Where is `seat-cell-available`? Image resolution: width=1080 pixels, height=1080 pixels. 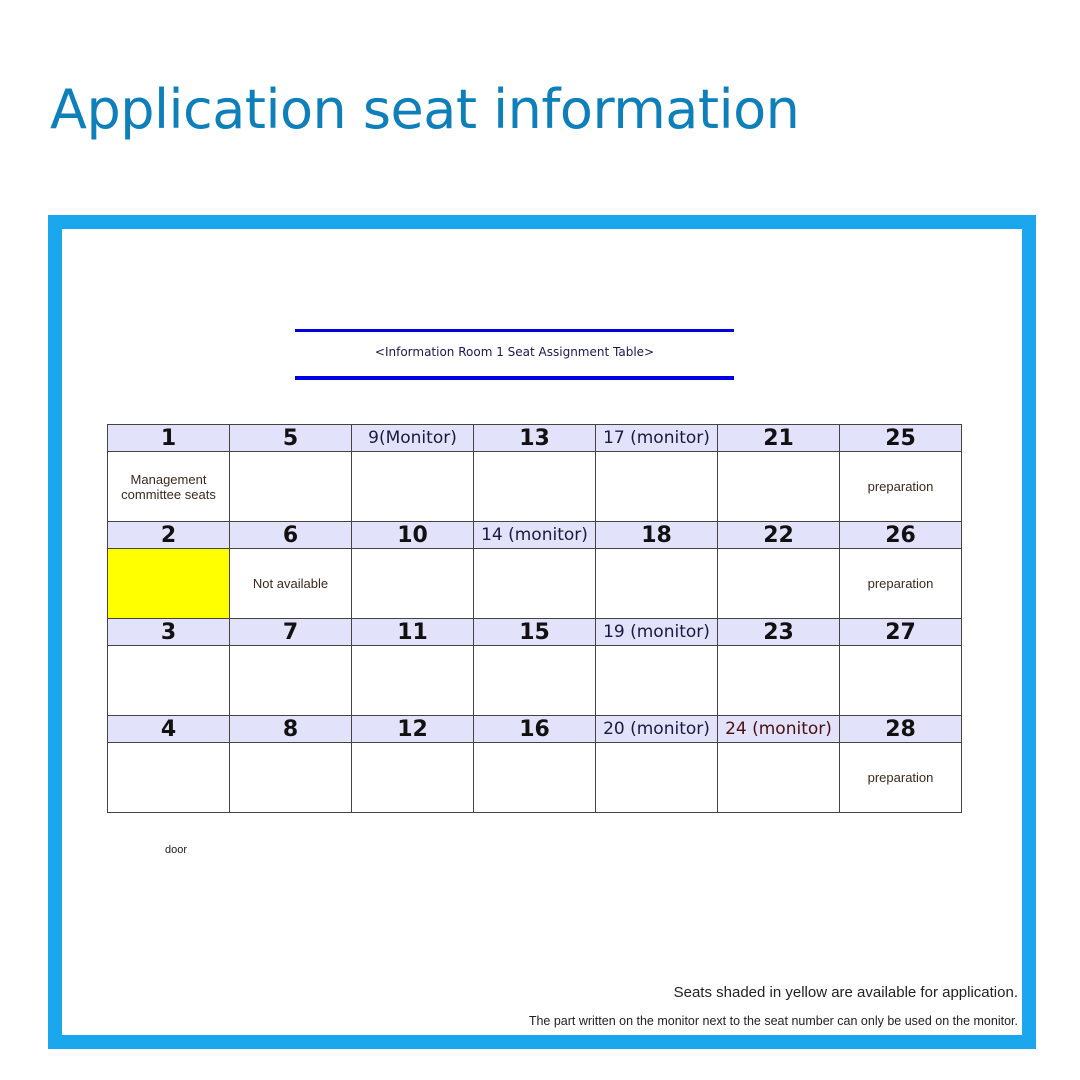
seat-cell-available is located at coordinates (168, 583).